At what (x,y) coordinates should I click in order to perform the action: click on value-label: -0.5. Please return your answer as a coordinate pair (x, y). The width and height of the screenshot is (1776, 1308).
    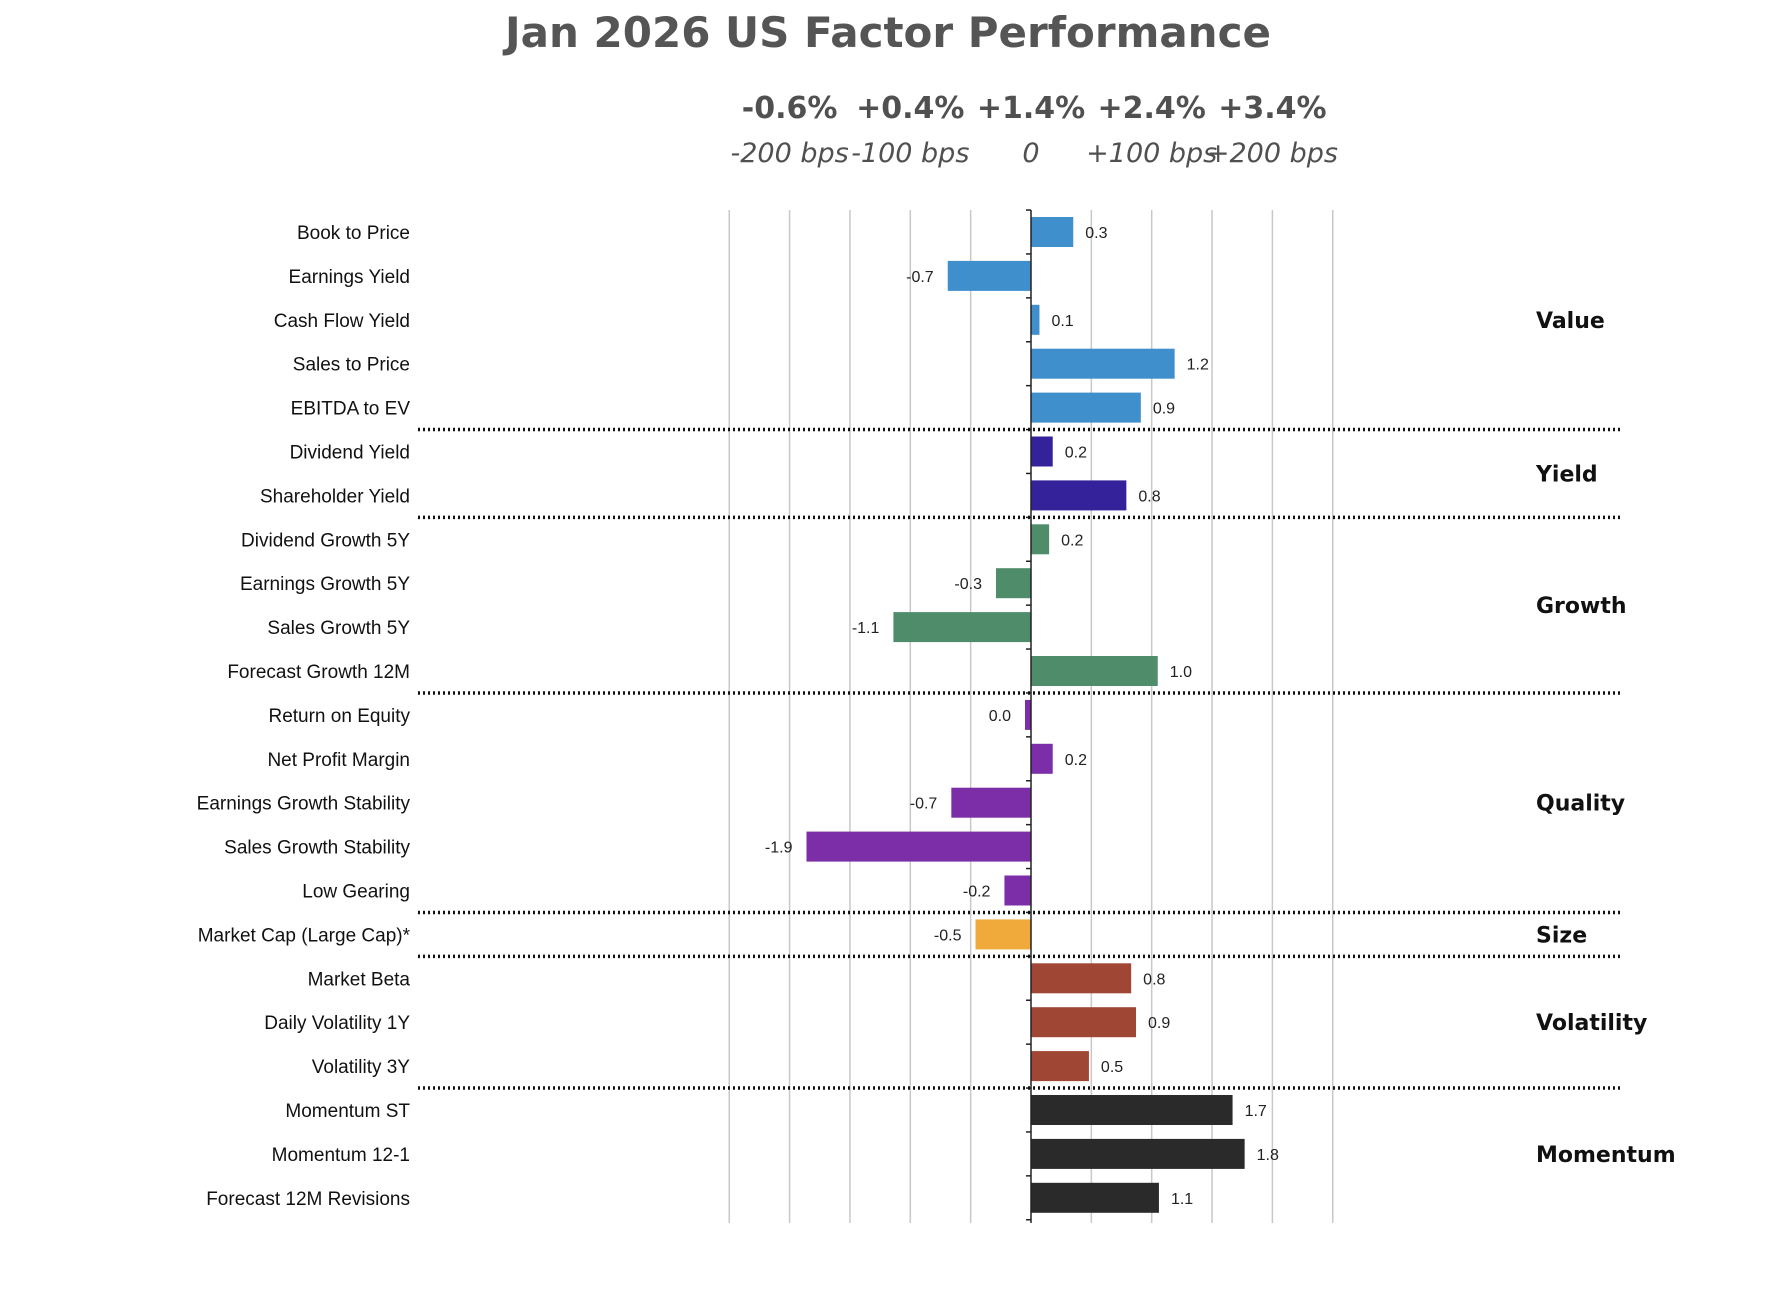
    Looking at the image, I should click on (948, 935).